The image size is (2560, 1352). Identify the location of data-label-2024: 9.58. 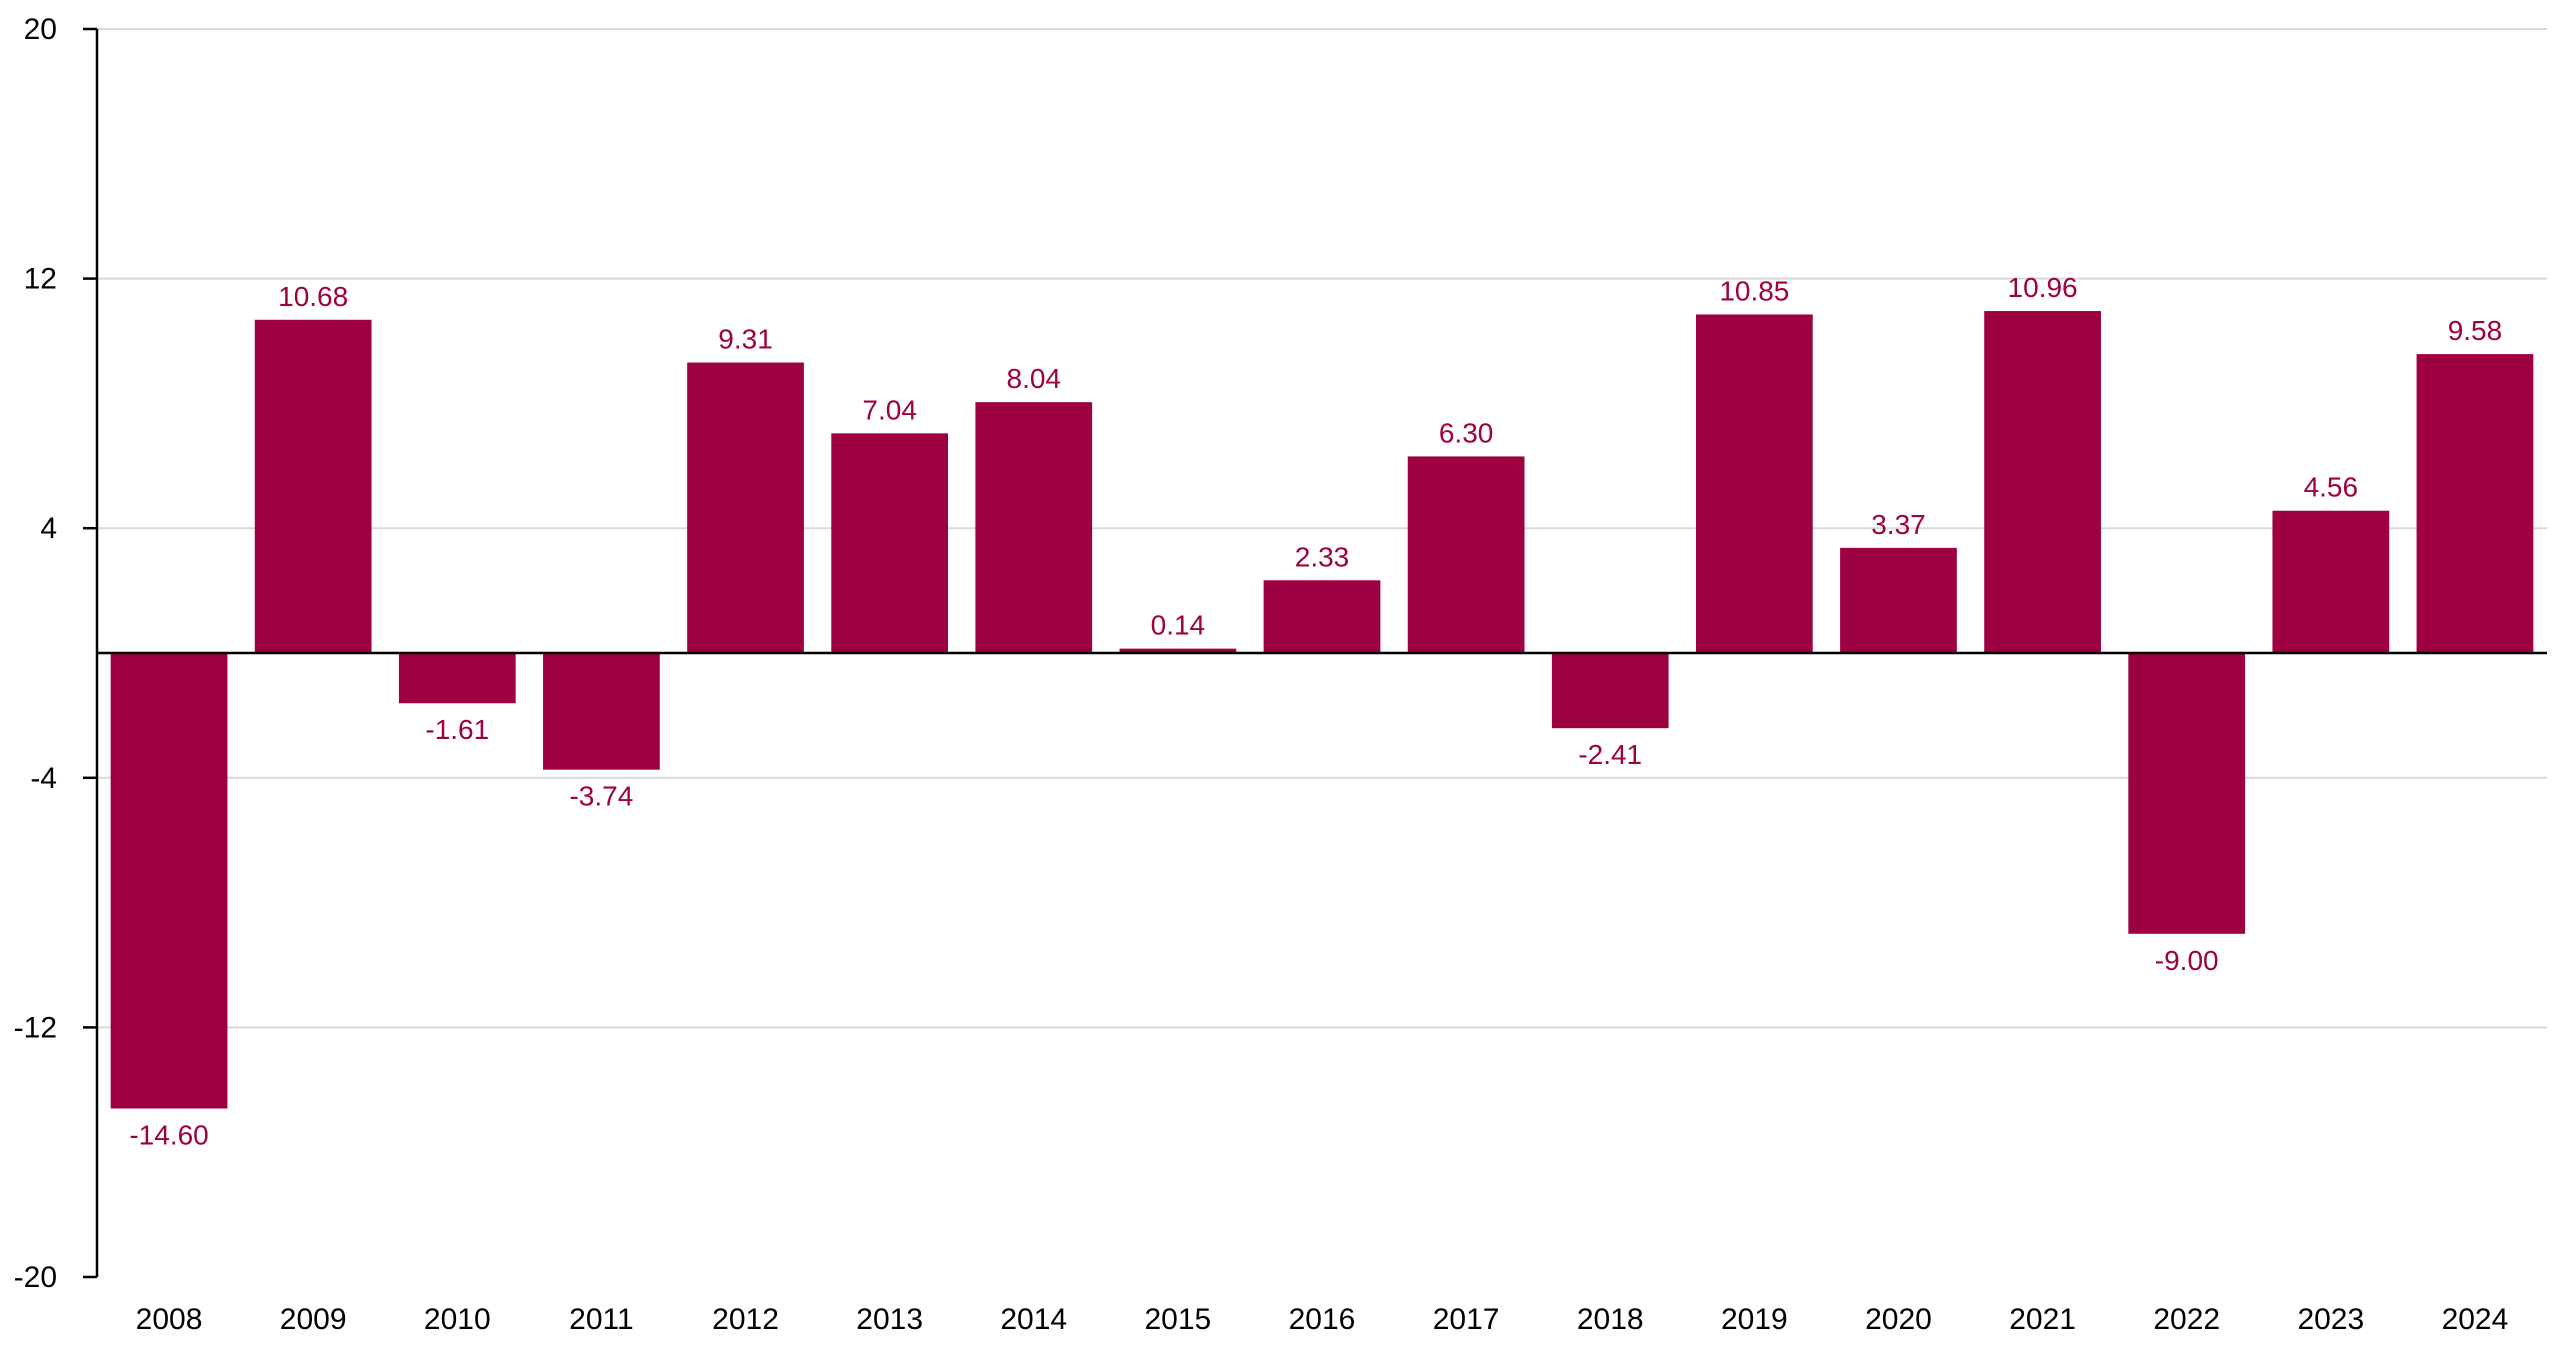
(2475, 330).